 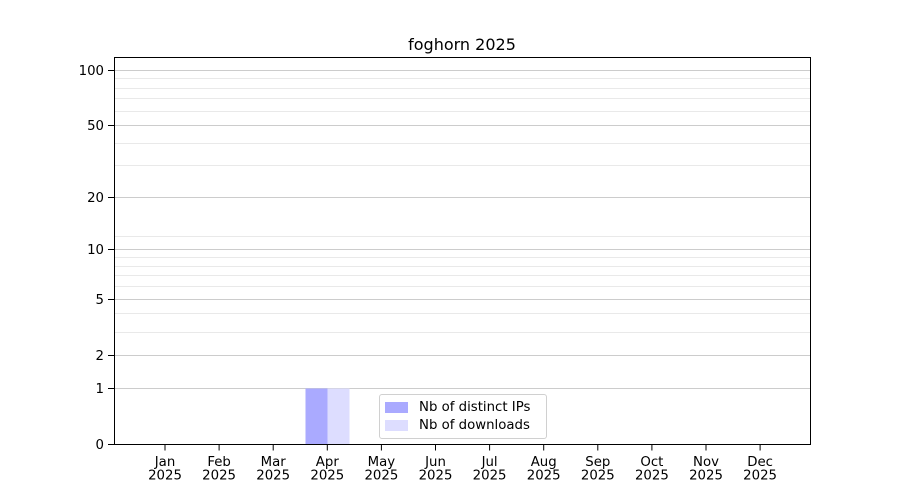 What do you see at coordinates (100, 356) in the screenshot?
I see `y-tick-label: 2` at bounding box center [100, 356].